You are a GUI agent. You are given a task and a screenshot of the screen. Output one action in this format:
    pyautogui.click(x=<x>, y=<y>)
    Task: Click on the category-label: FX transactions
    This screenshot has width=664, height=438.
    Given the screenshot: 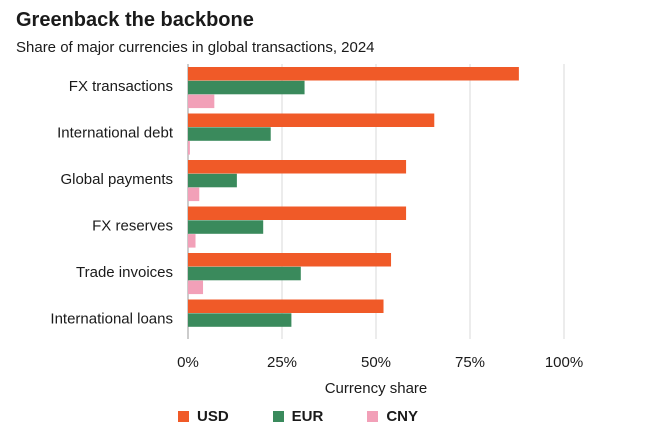 What is the action you would take?
    pyautogui.click(x=121, y=86)
    